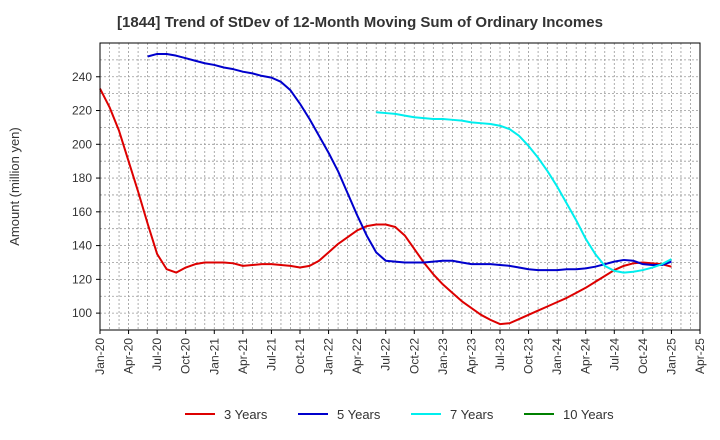 This screenshot has width=720, height=440. I want to click on y-tick-label: 240, so click(82, 77).